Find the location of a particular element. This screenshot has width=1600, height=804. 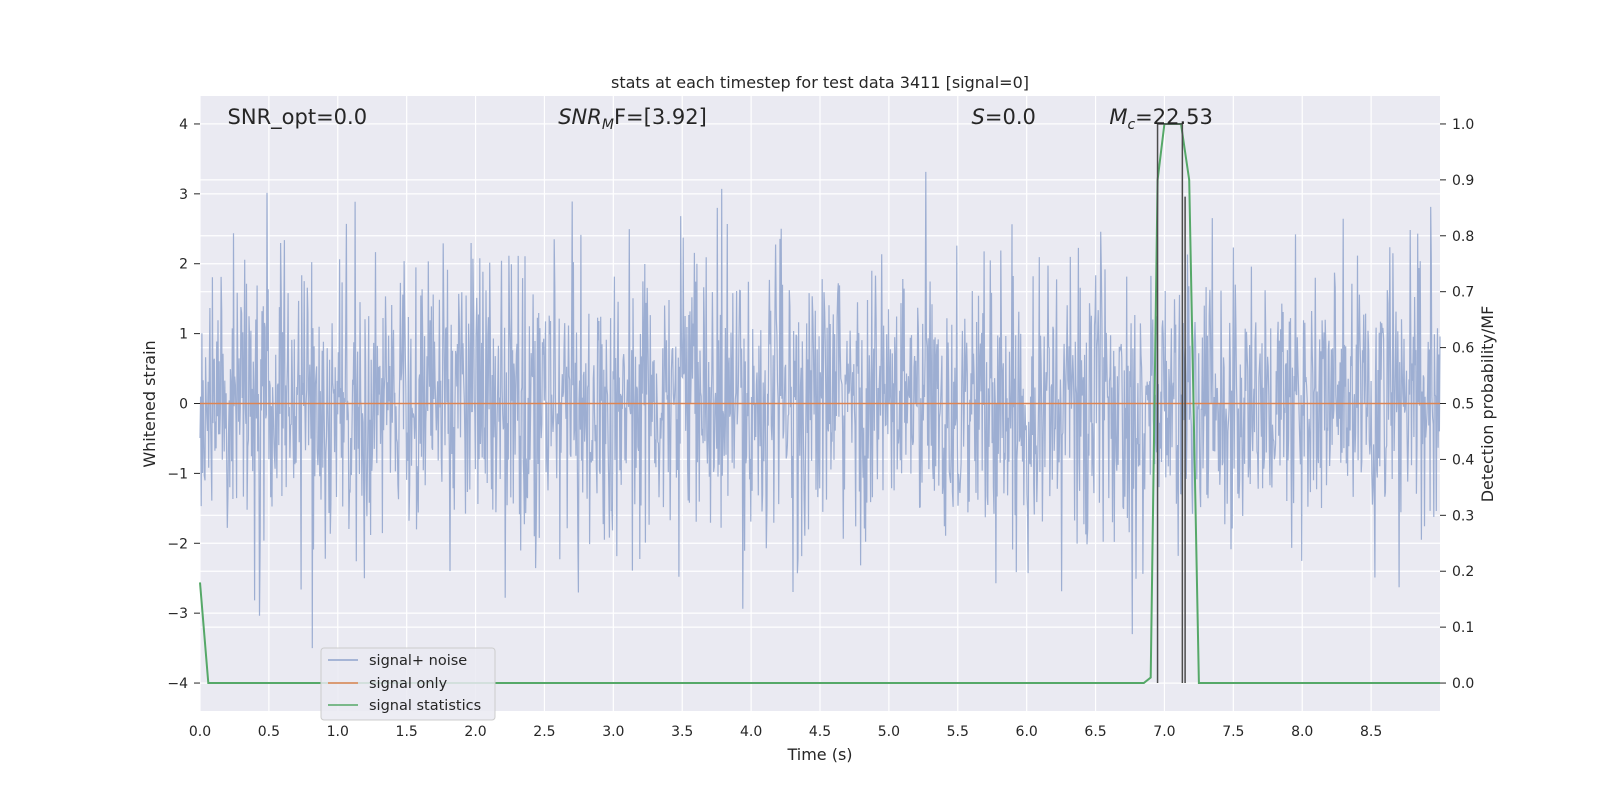

x-tick-label: 6.5 is located at coordinates (1095, 732).